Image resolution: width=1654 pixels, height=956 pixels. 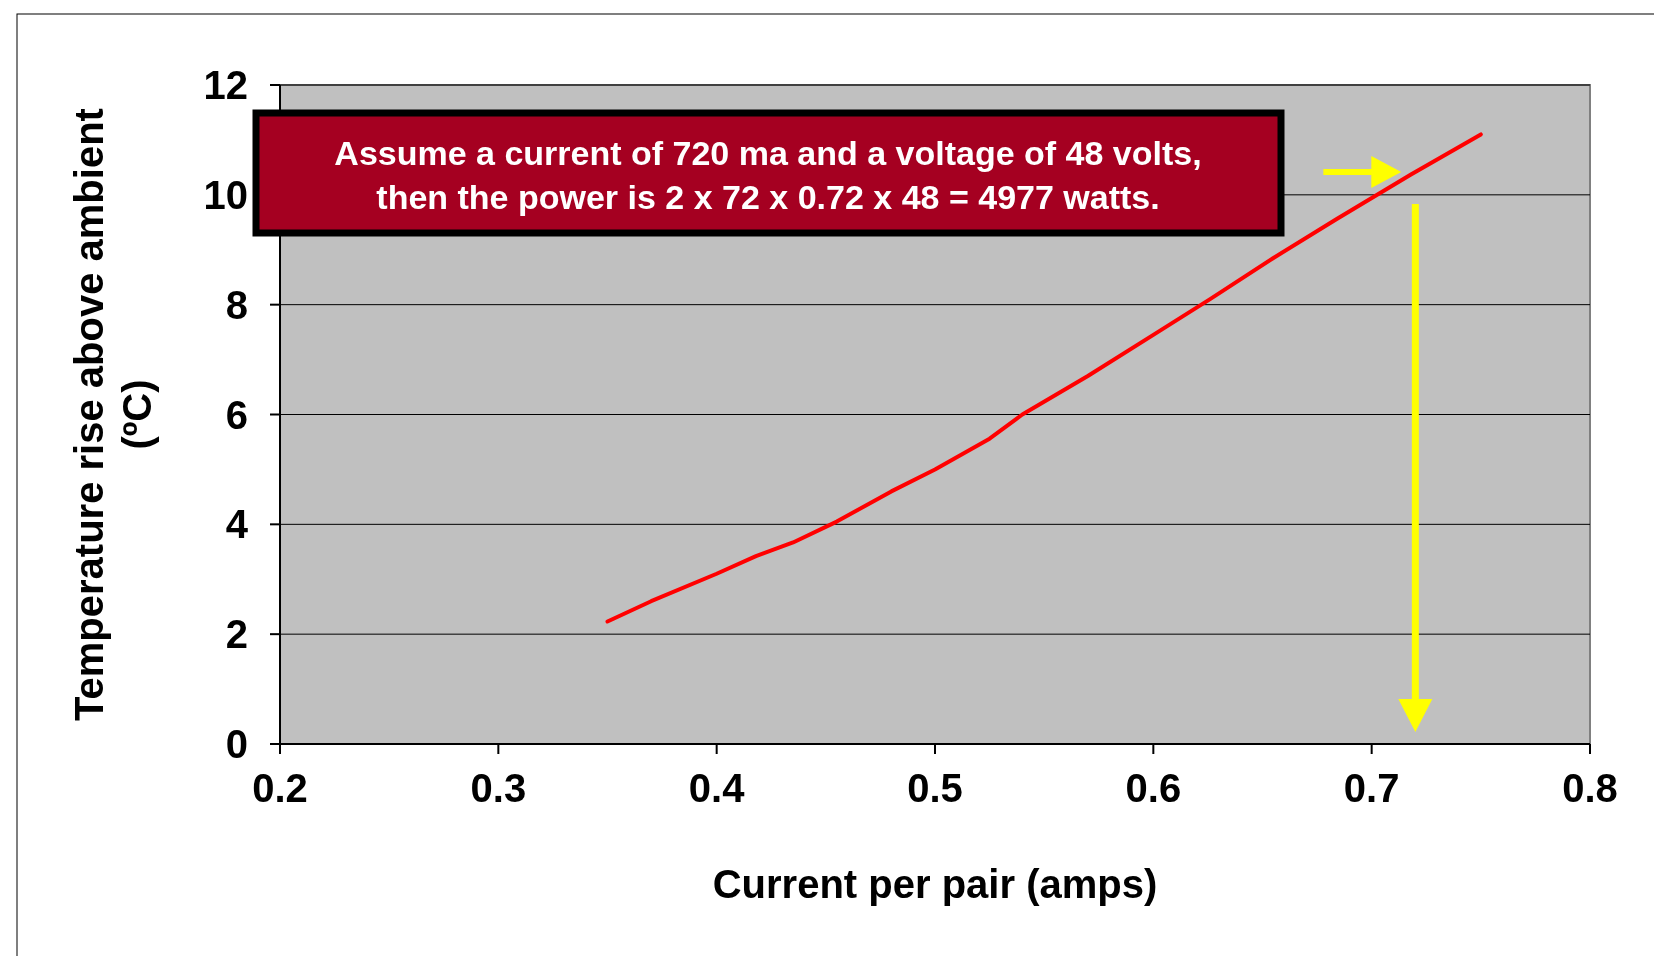 I want to click on x-tick-label: 0.7, so click(x=1371, y=788).